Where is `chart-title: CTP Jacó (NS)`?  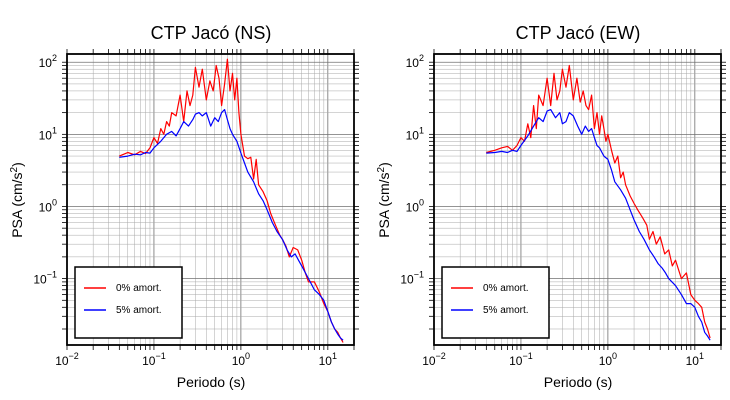
chart-title: CTP Jacó (NS) is located at coordinates (211, 33).